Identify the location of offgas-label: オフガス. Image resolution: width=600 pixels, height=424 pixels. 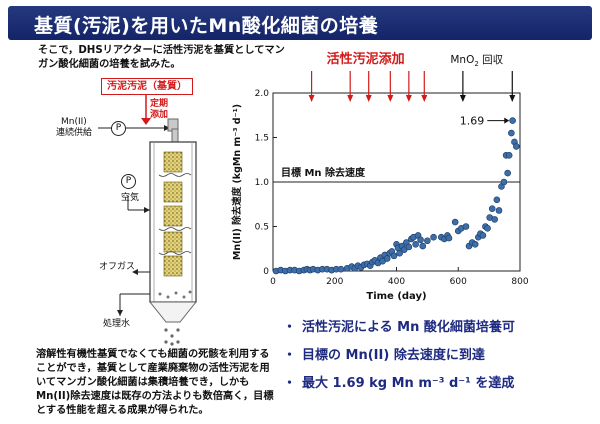
(117, 267).